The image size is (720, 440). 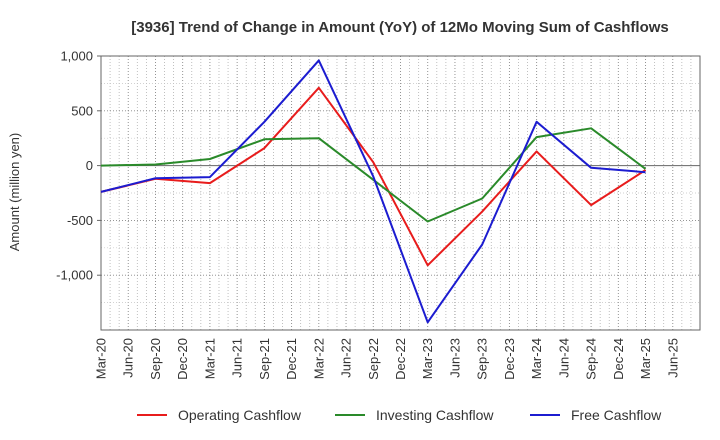 I want to click on y-tick-label: -500, so click(x=80, y=220).